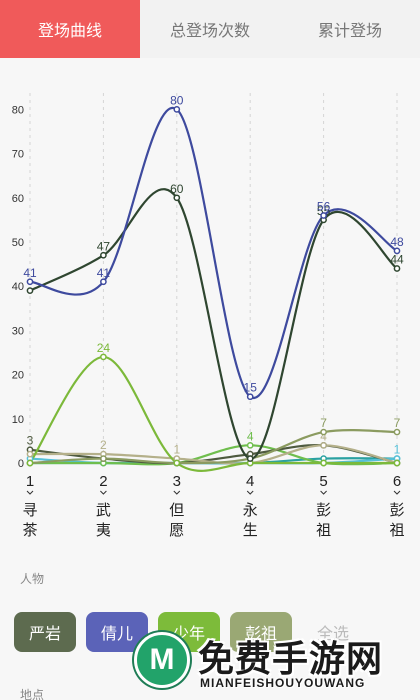 This screenshot has height=700, width=420. What do you see at coordinates (250, 510) in the screenshot?
I see `x-category-label: 永` at bounding box center [250, 510].